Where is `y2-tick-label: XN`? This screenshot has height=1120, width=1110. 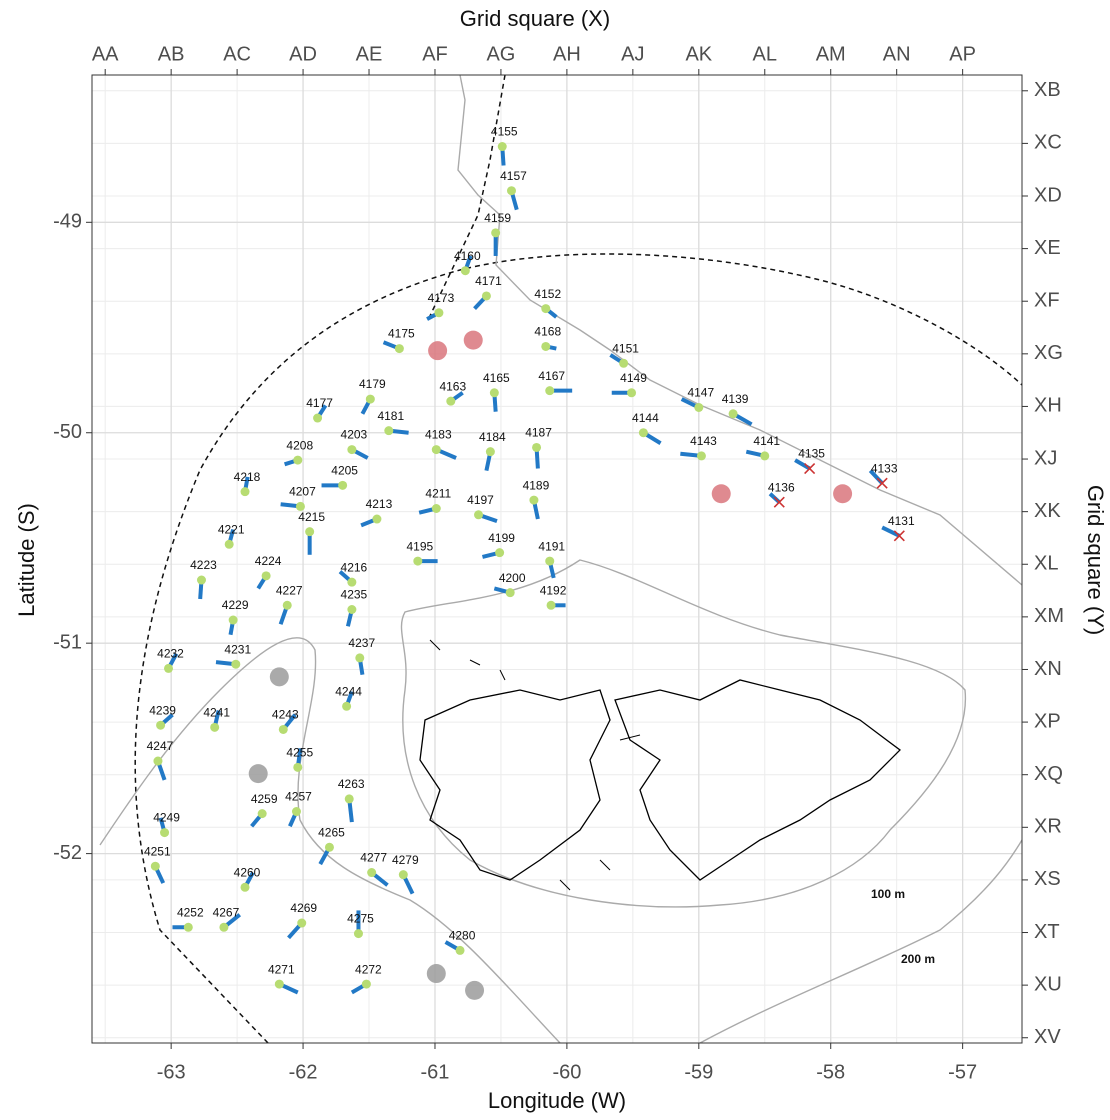
y2-tick-label: XN is located at coordinates (1048, 669).